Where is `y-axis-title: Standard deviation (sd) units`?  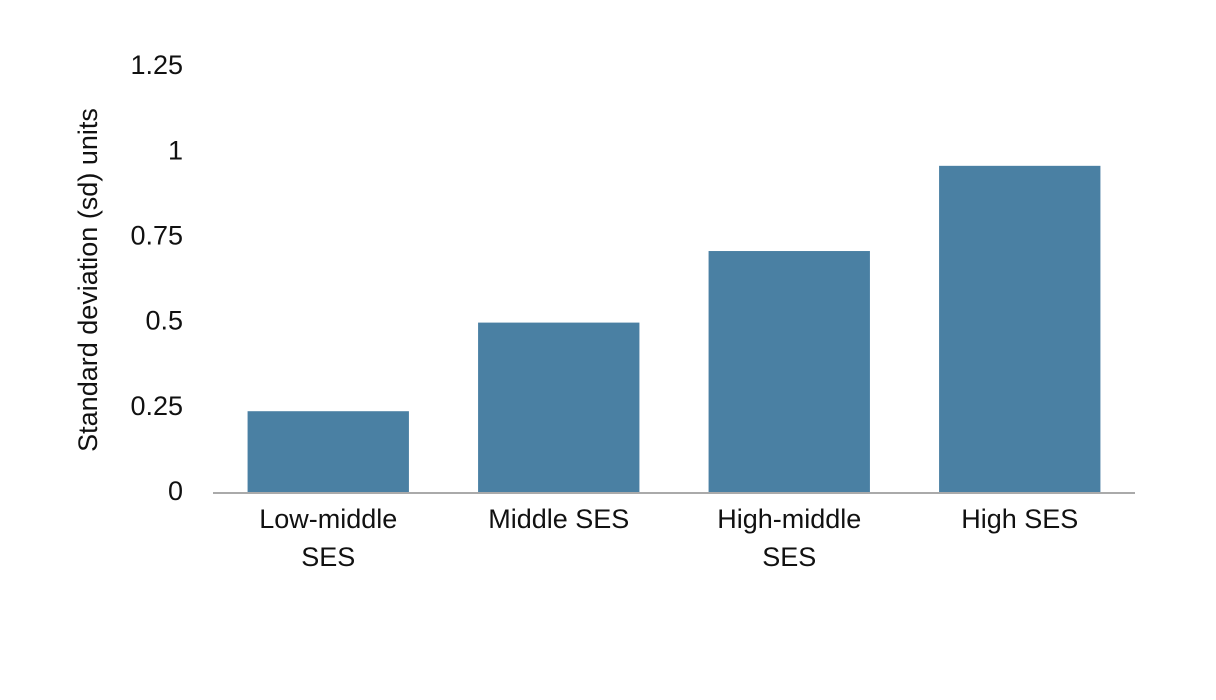
y-axis-title: Standard deviation (sd) units is located at coordinates (88, 280).